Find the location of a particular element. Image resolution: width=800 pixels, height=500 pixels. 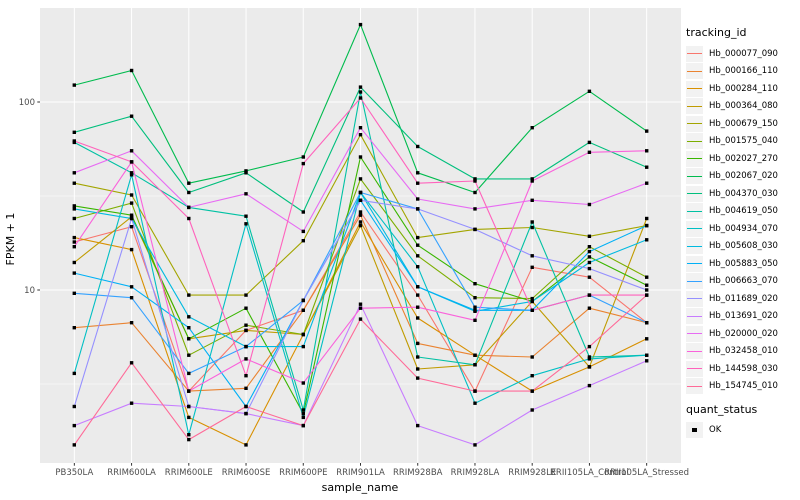

legend-item-Hb_000364_080: Hb_000364_080 is located at coordinates (742, 107).